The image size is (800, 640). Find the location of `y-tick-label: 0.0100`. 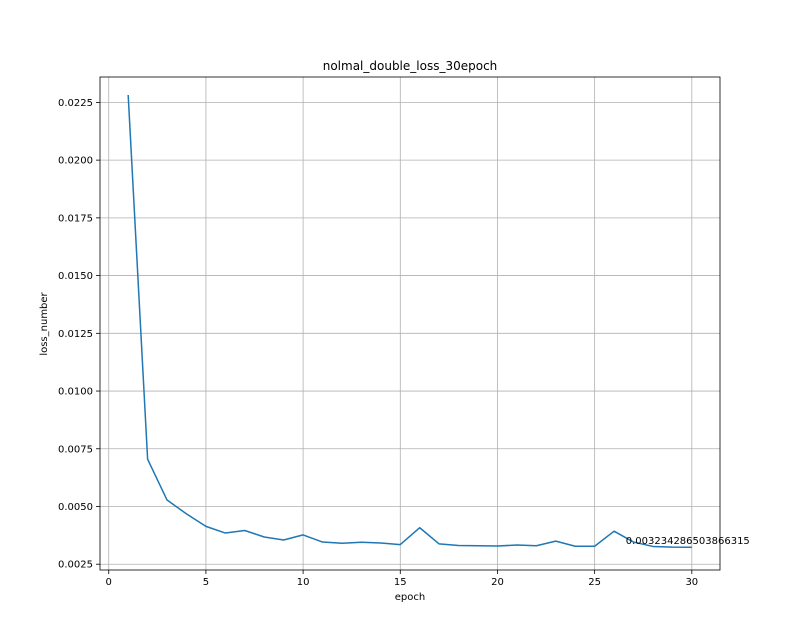

y-tick-label: 0.0100 is located at coordinates (75, 392).